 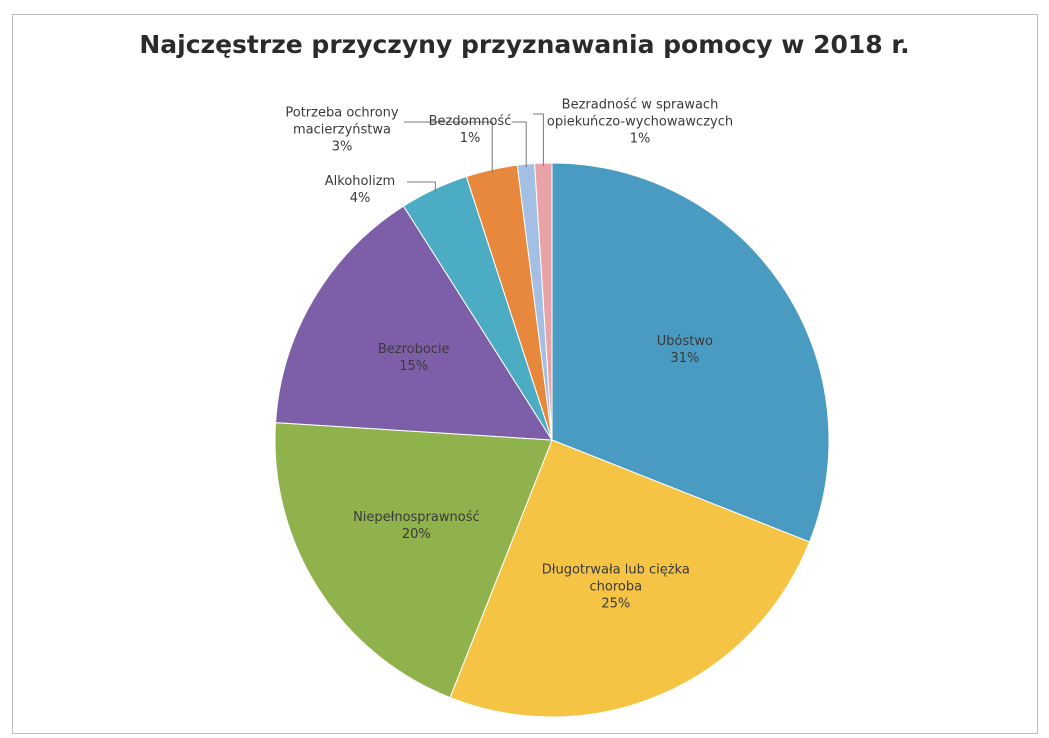 What do you see at coordinates (470, 121) in the screenshot?
I see `slice-category: Bezdomność` at bounding box center [470, 121].